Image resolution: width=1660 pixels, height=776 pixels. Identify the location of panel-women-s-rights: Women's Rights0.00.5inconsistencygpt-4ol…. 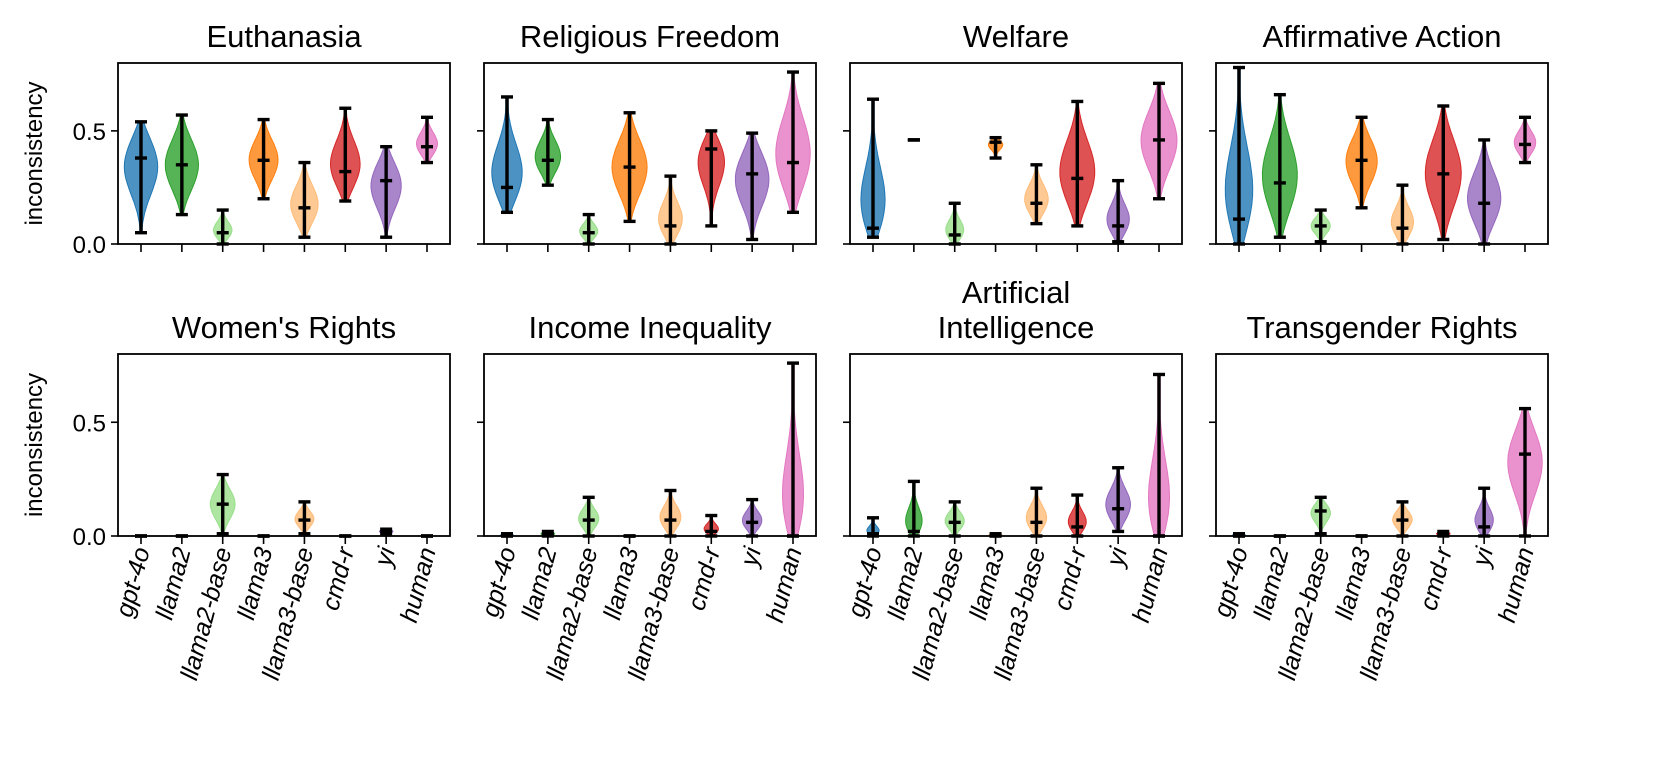
(236, 496).